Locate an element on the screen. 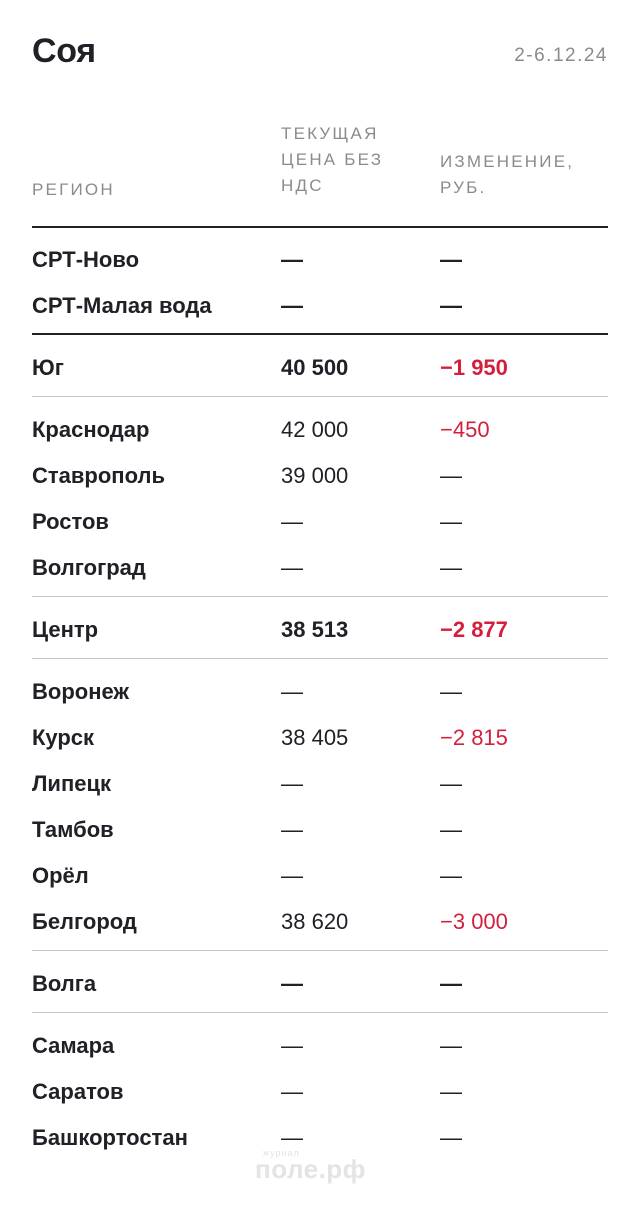 The height and width of the screenshot is (1208, 640). region-name: Белгород is located at coordinates (84, 921).